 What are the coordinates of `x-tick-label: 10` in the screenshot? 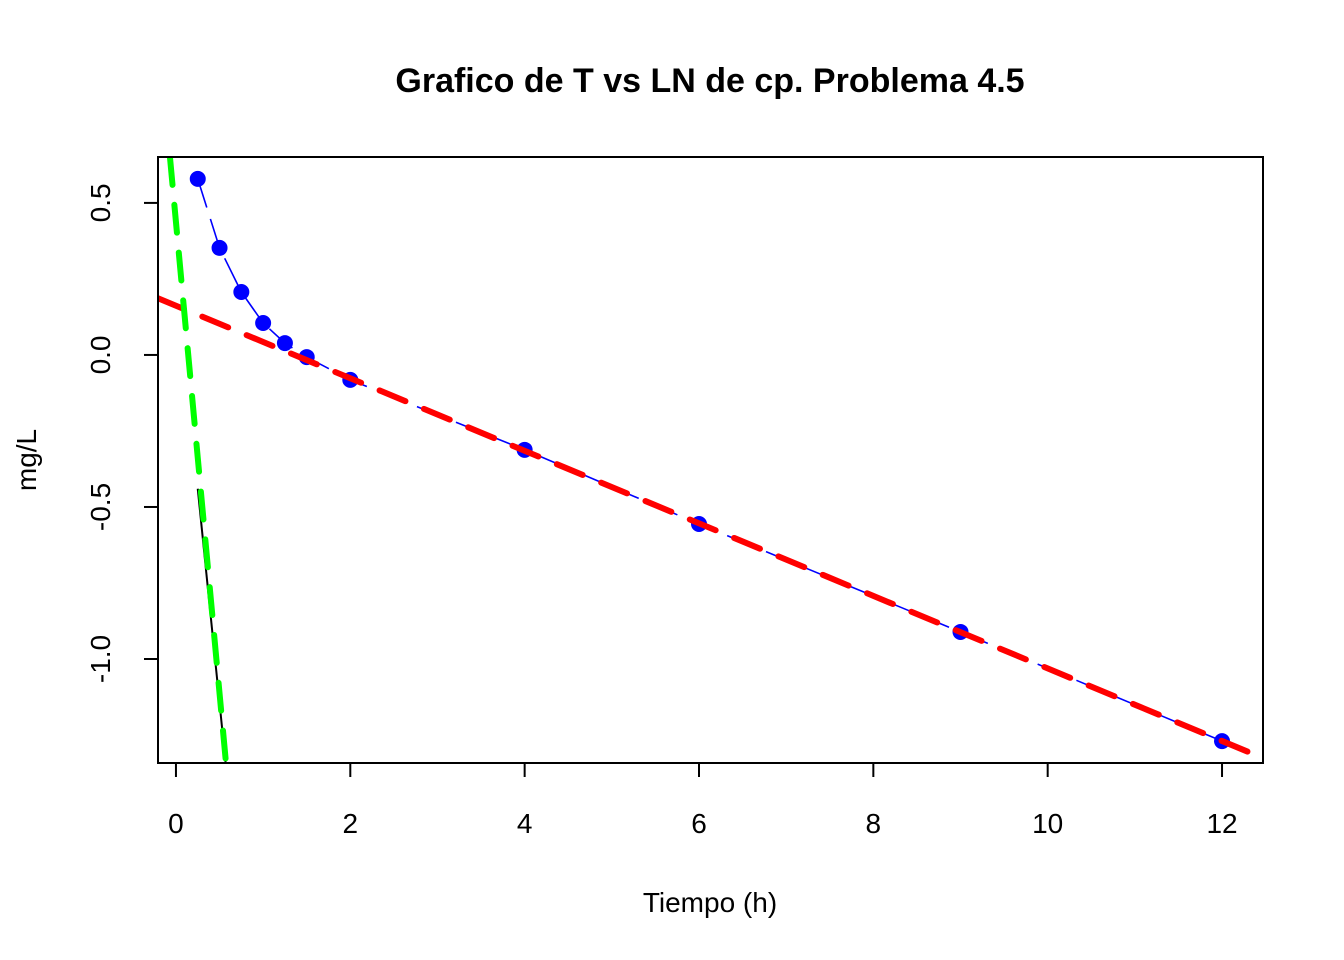 It's located at (1047, 823).